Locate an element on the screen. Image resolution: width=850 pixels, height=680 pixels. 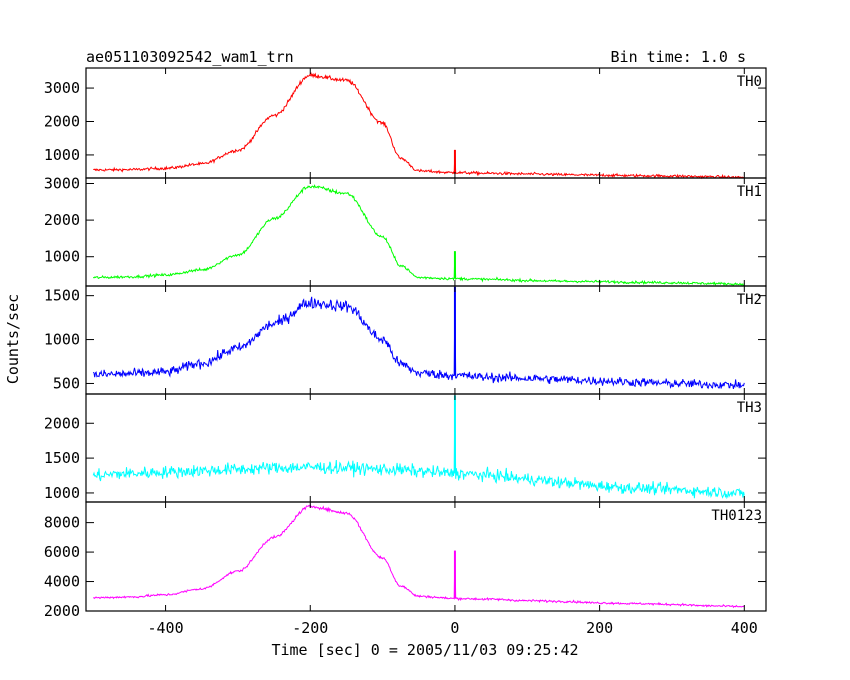
series-line-th2 is located at coordinates (418, 338).